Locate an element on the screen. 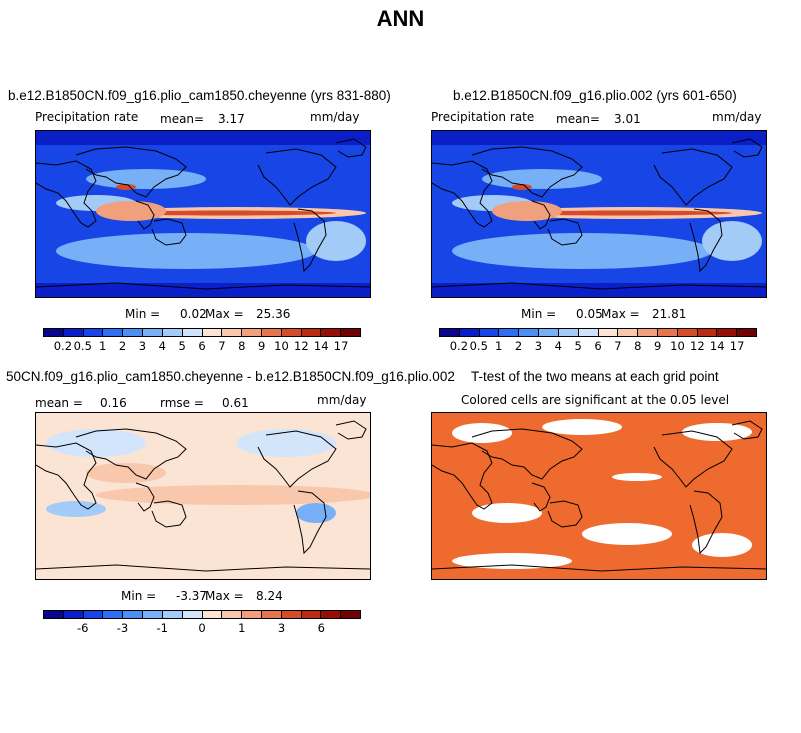 The image size is (801, 733). panel-tl-min-label: Min = is located at coordinates (143, 314).